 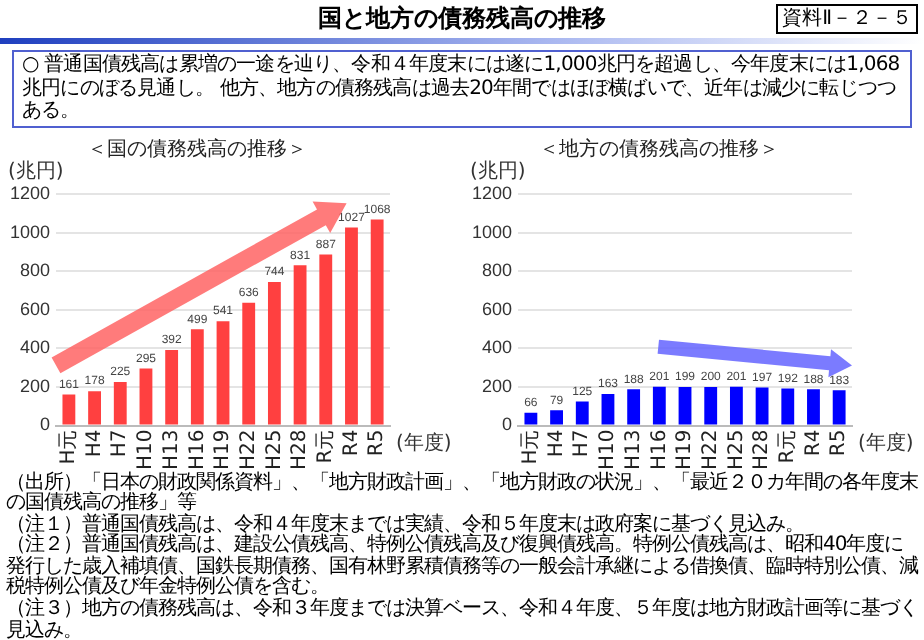 I want to click on chart-title: ＜国の債務残高の推移＞, so click(x=197, y=148).